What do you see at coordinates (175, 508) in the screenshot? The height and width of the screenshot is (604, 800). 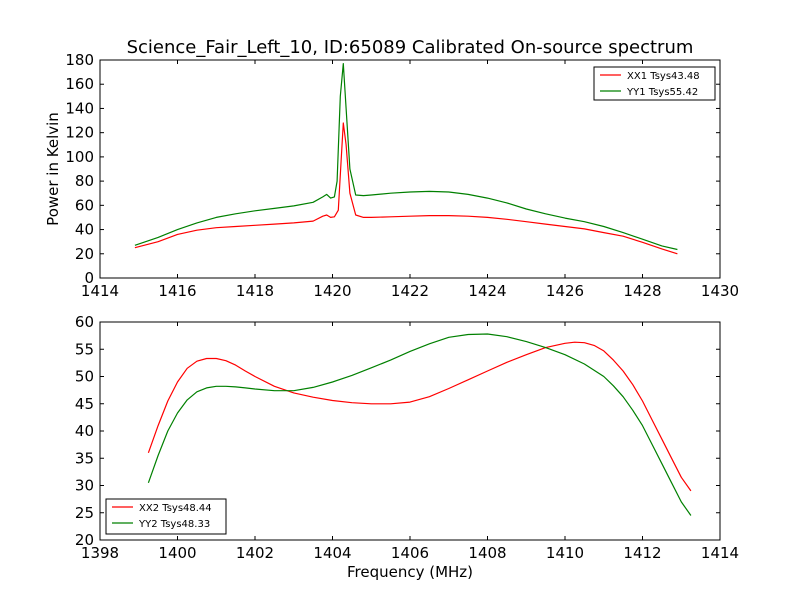 I see `legend-label: XX2 Tsys48.44` at bounding box center [175, 508].